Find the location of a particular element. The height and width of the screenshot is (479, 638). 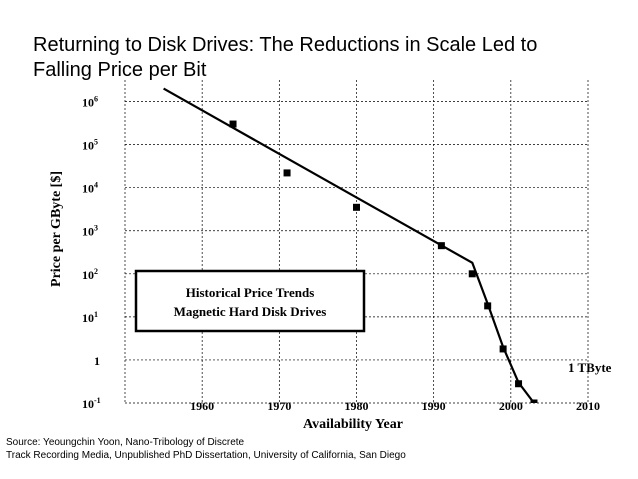

x-tick-labels: 1960 1970 1980 1990 2000 2010 is located at coordinates (395, 406).